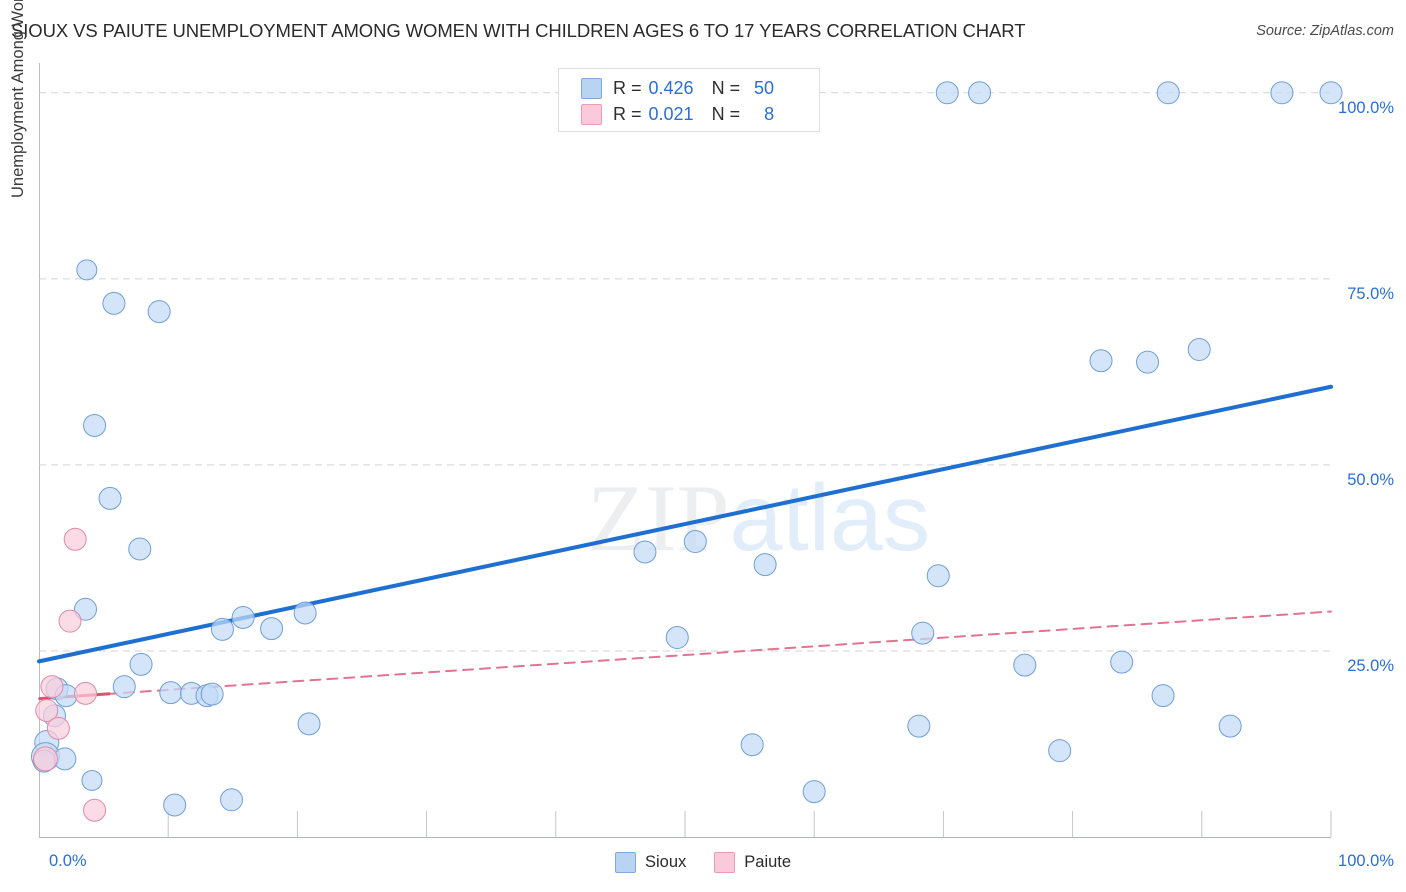  What do you see at coordinates (1370, 665) in the screenshot?
I see `y-tick-label-0: 25.0%` at bounding box center [1370, 665].